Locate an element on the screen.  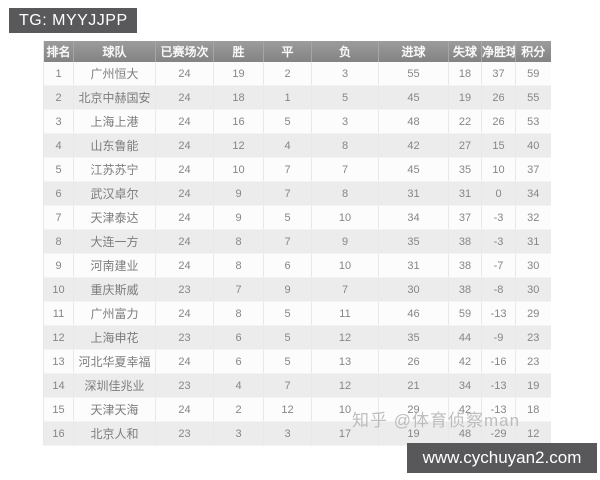
cell-team: 上海上港 is located at coordinates (114, 121).